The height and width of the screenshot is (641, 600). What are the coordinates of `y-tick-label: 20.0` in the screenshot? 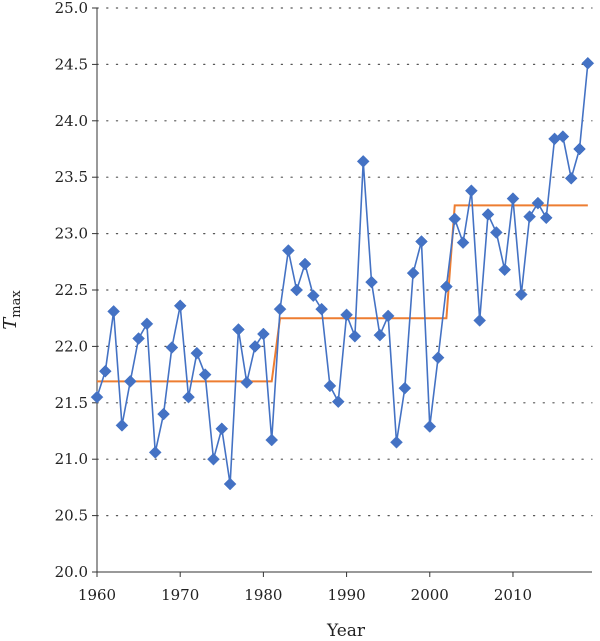 It's located at (71, 572).